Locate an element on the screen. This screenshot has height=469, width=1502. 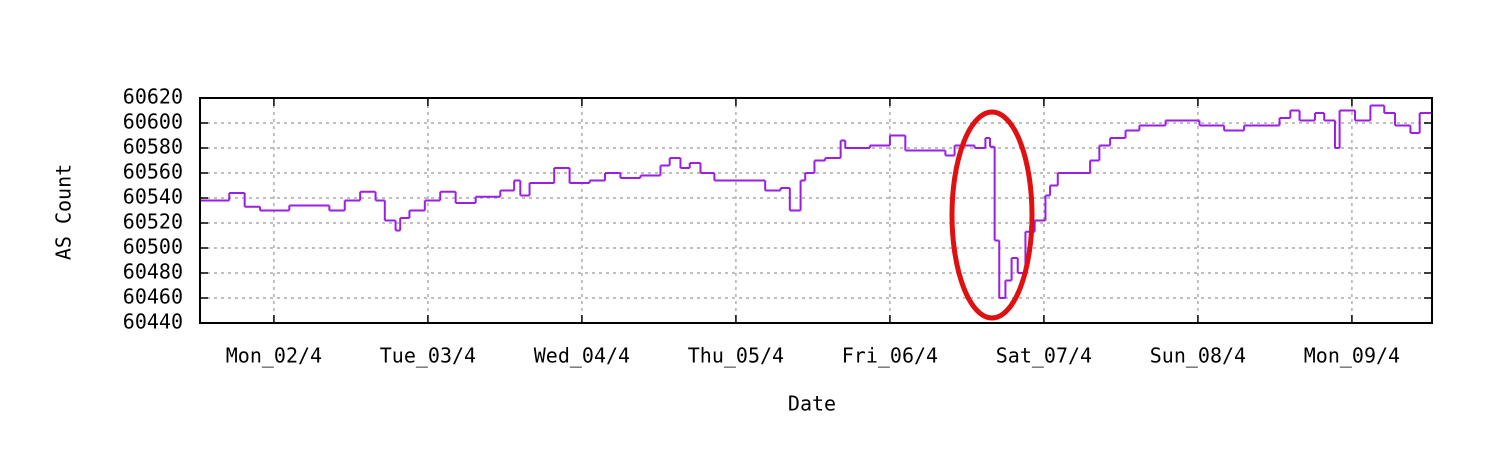
y-tick-label: 60500 is located at coordinates (153, 247).